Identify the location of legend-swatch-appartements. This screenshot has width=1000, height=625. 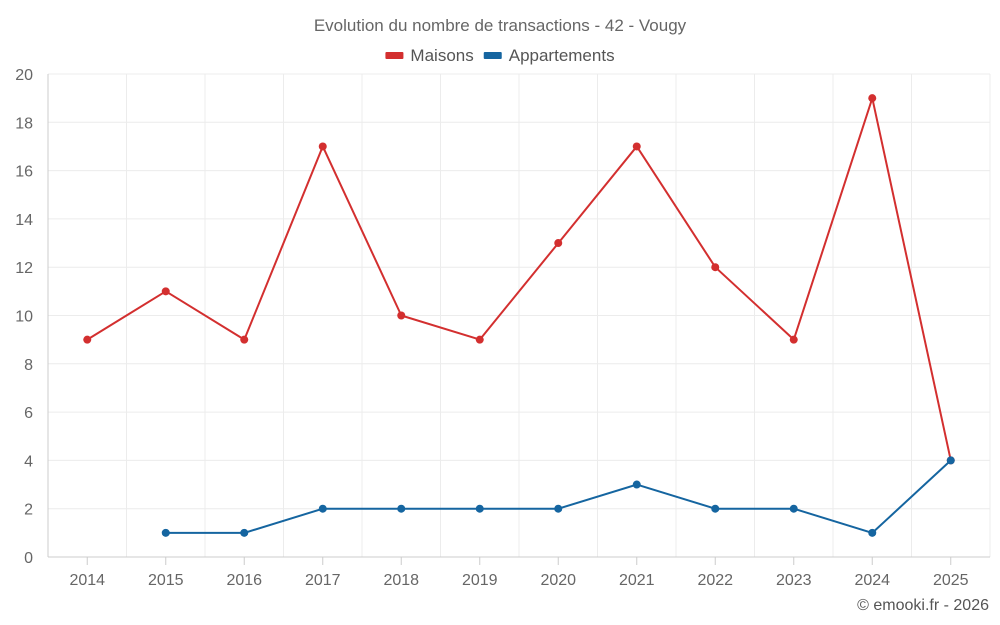
(492, 55).